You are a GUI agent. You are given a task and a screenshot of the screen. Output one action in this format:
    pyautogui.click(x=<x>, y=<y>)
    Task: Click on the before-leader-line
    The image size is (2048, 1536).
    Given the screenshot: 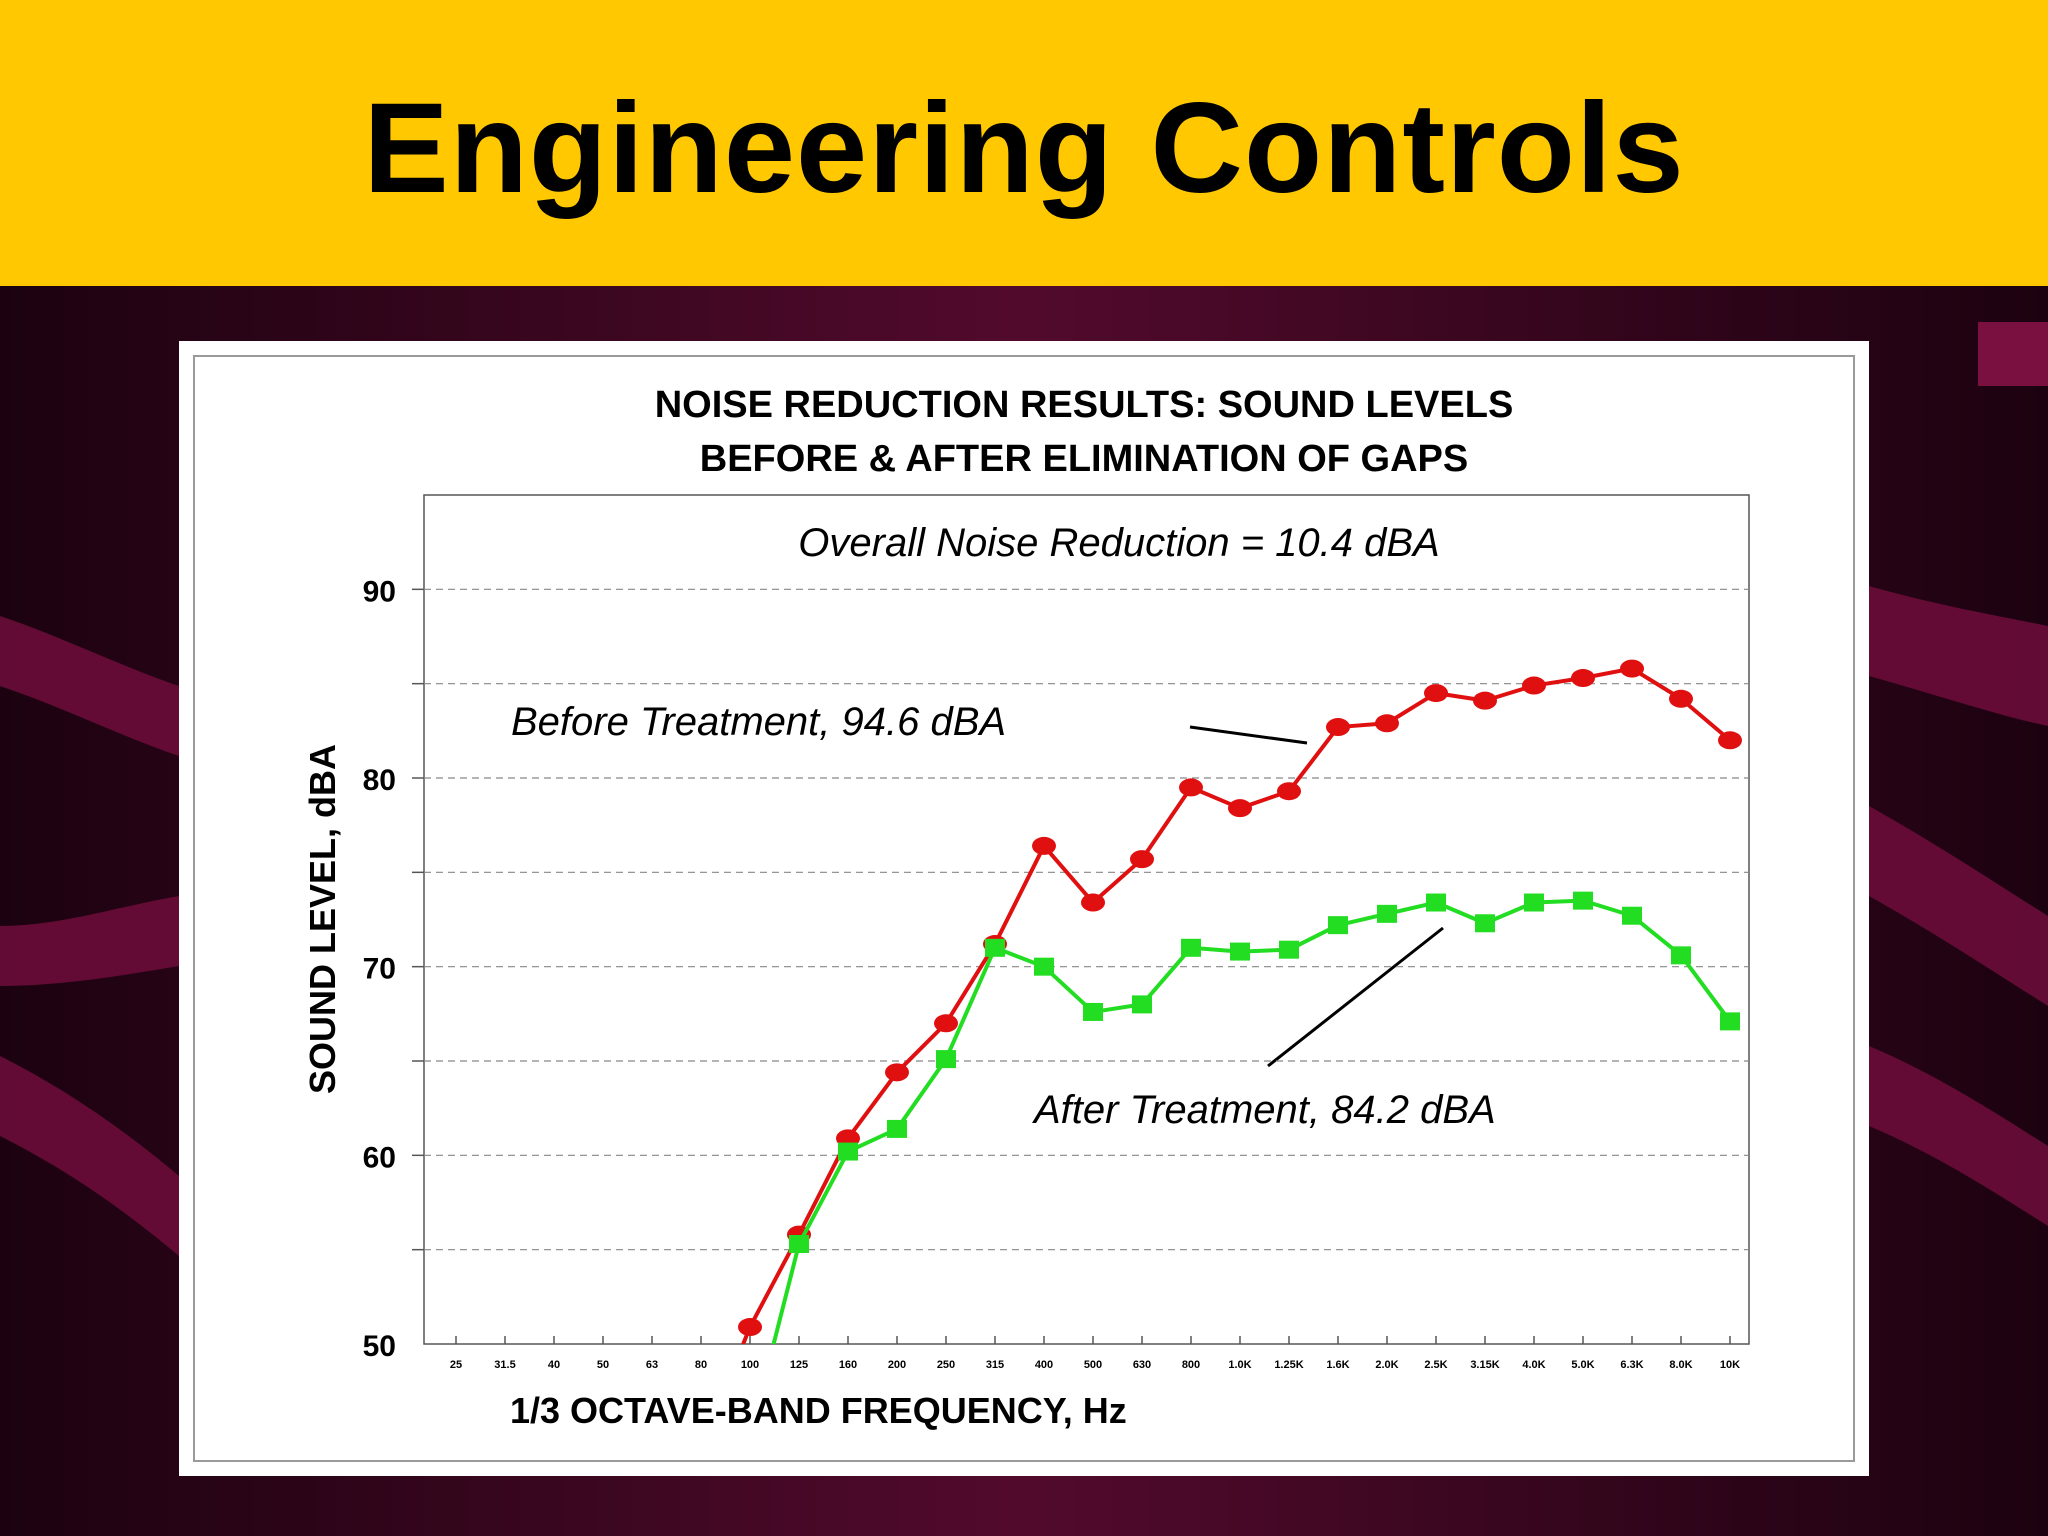 What is the action you would take?
    pyautogui.click(x=1248, y=735)
    